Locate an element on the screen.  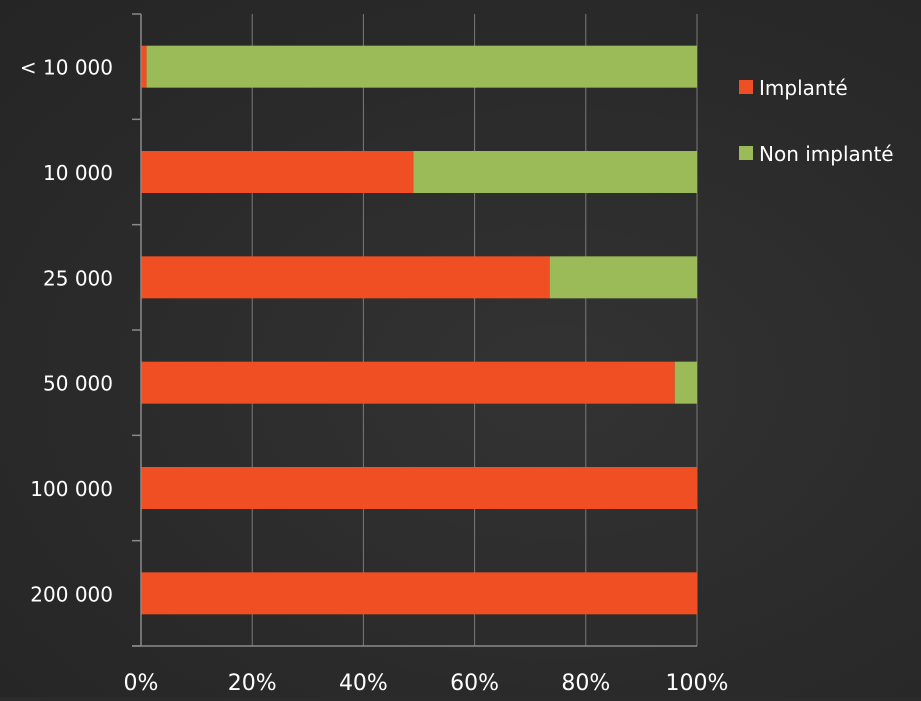
x-tick-label: 20% is located at coordinates (252, 683).